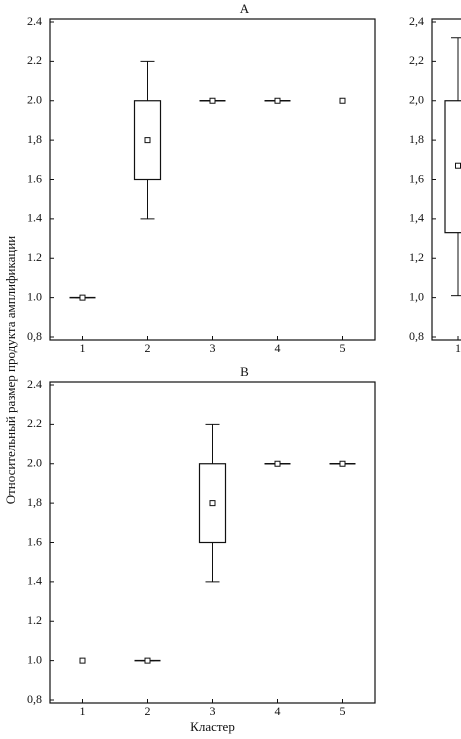 The height and width of the screenshot is (739, 461). Describe the element at coordinates (244, 371) in the screenshot. I see `panel-title: B` at that location.